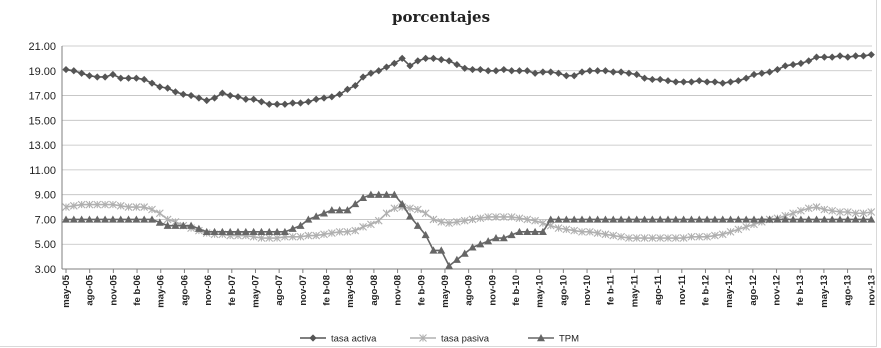 This screenshot has width=881, height=348. Describe the element at coordinates (279, 290) in the screenshot. I see `x-tick-label: ago-07` at that location.